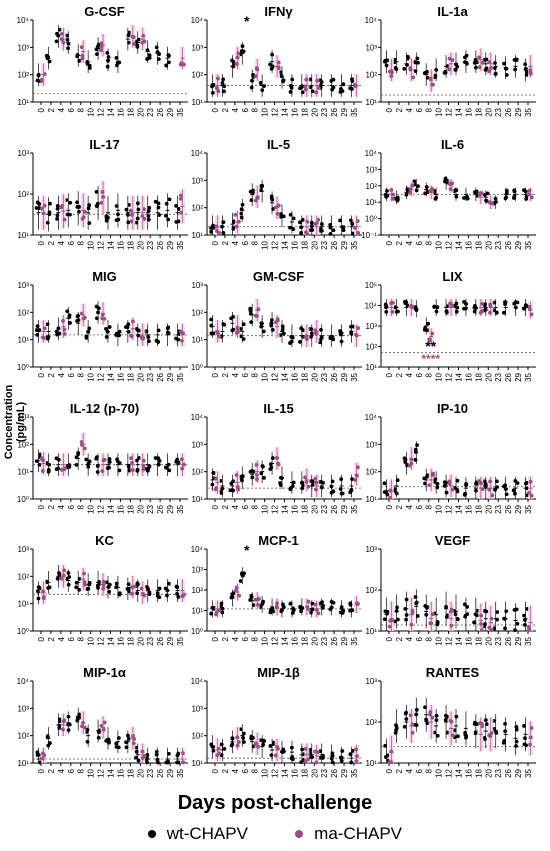  I want to click on panel-title: MIP-1β, so click(278, 672).